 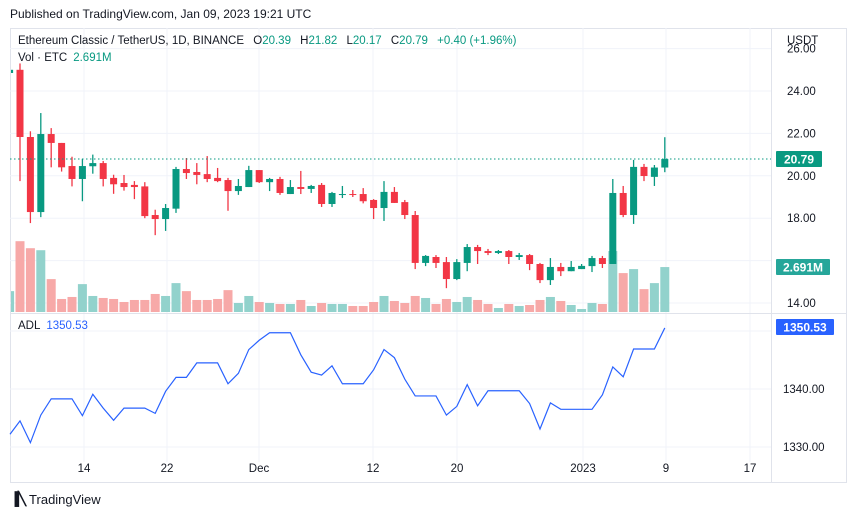 I want to click on adl-tag-text: 1350.53, so click(x=805, y=328).